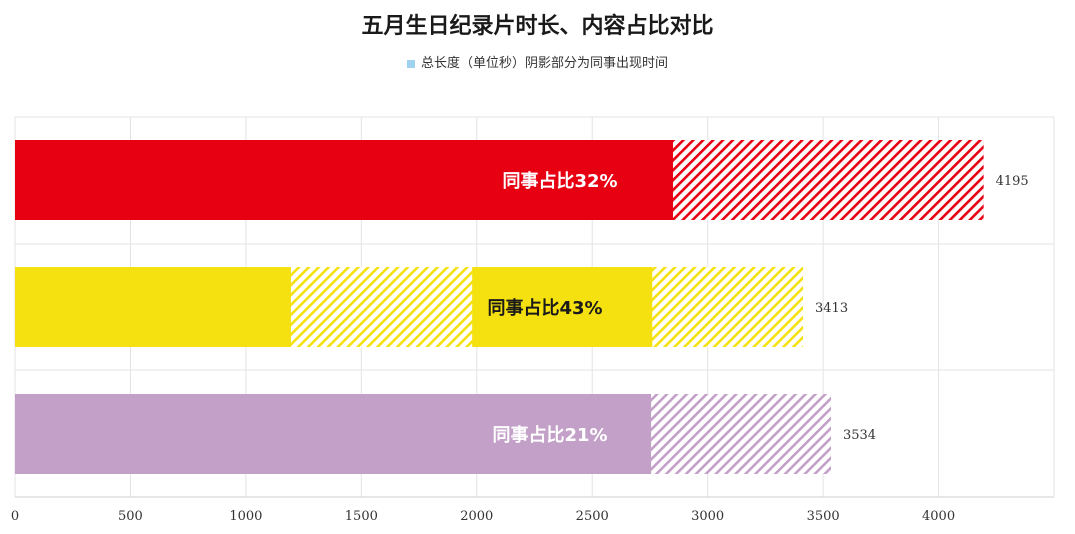  What do you see at coordinates (537, 26) in the screenshot?
I see `chart-title: 五月生日纪录片时长、内容占比对比` at bounding box center [537, 26].